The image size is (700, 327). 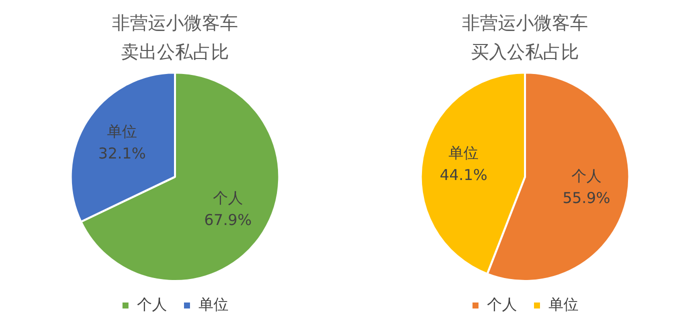 What do you see at coordinates (175, 38) in the screenshot?
I see `chart-title: 非营运小微客车卖出公私占比` at bounding box center [175, 38].